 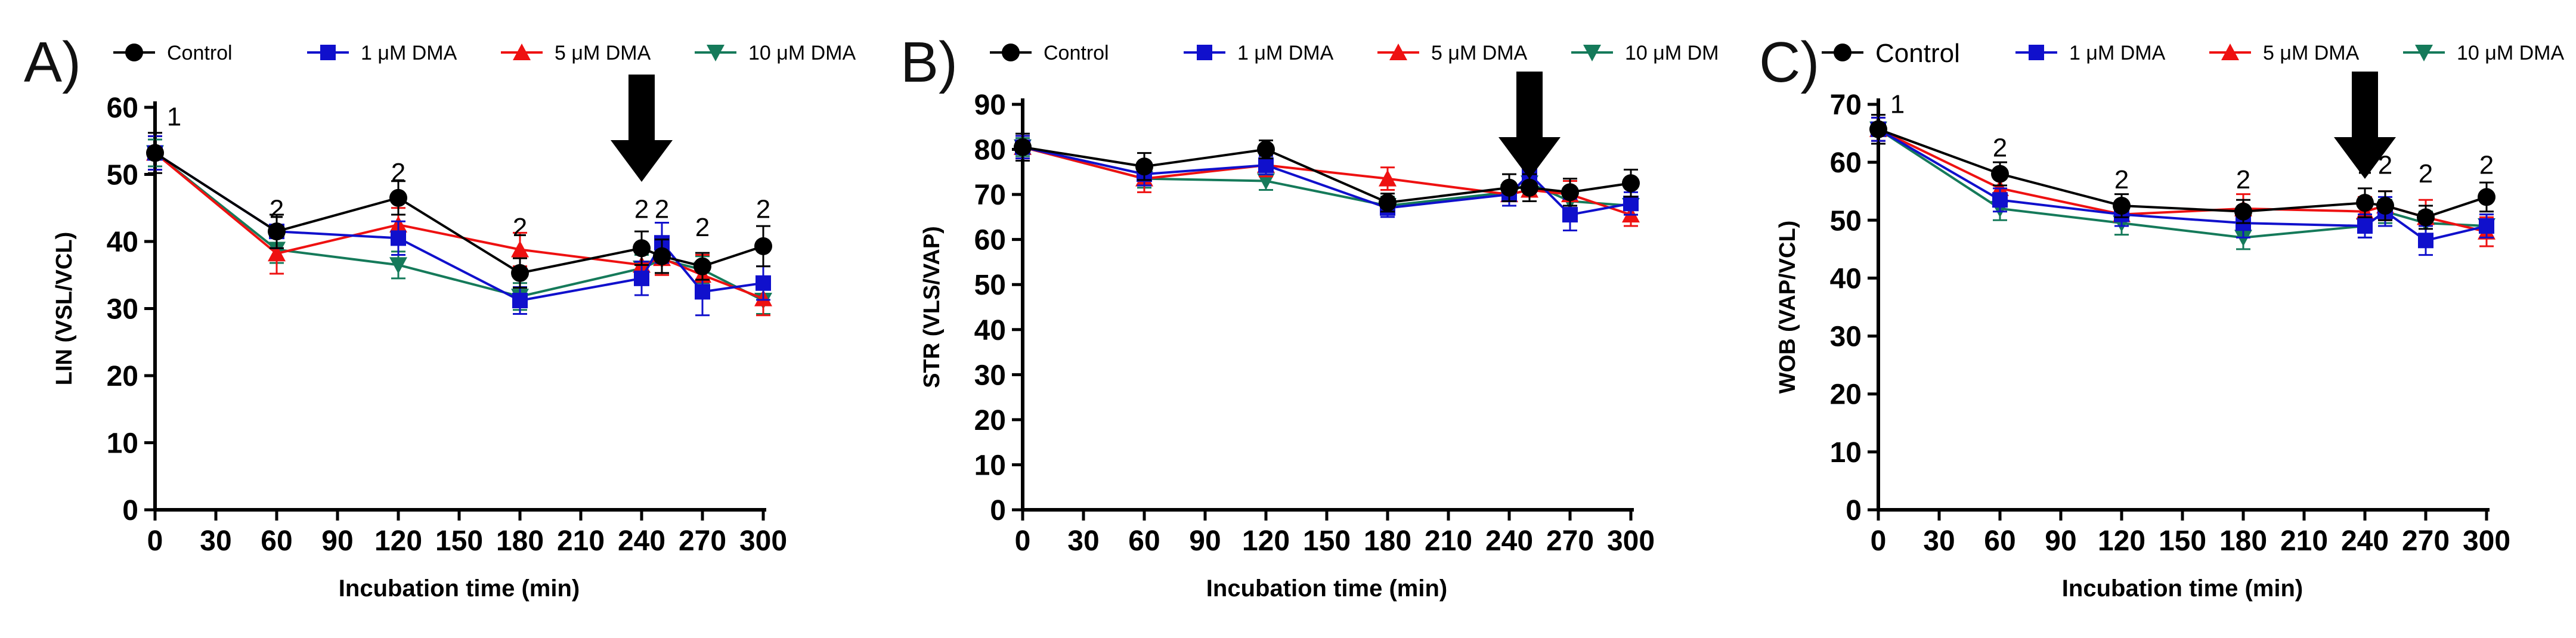 I want to click on legend-item-5-um-dma: 5 μM DMA, so click(x=576, y=53).